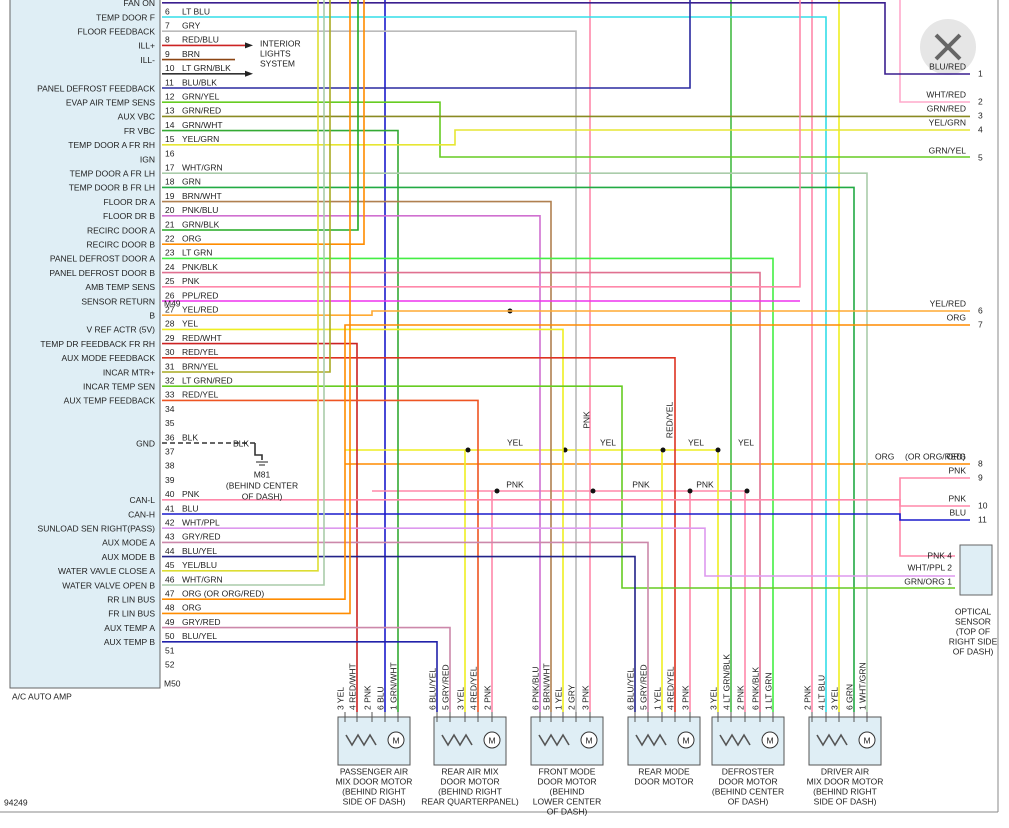 This screenshot has height=828, width=1009. I want to click on pin-number: 27, so click(170, 309).